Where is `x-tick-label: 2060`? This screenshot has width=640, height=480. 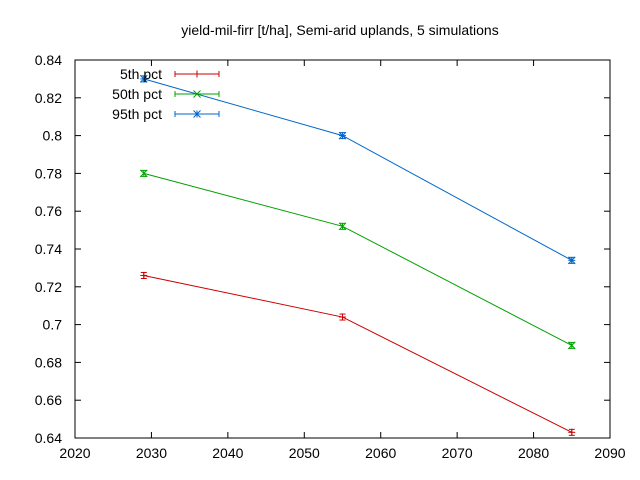 x-tick-label: 2060 is located at coordinates (380, 453).